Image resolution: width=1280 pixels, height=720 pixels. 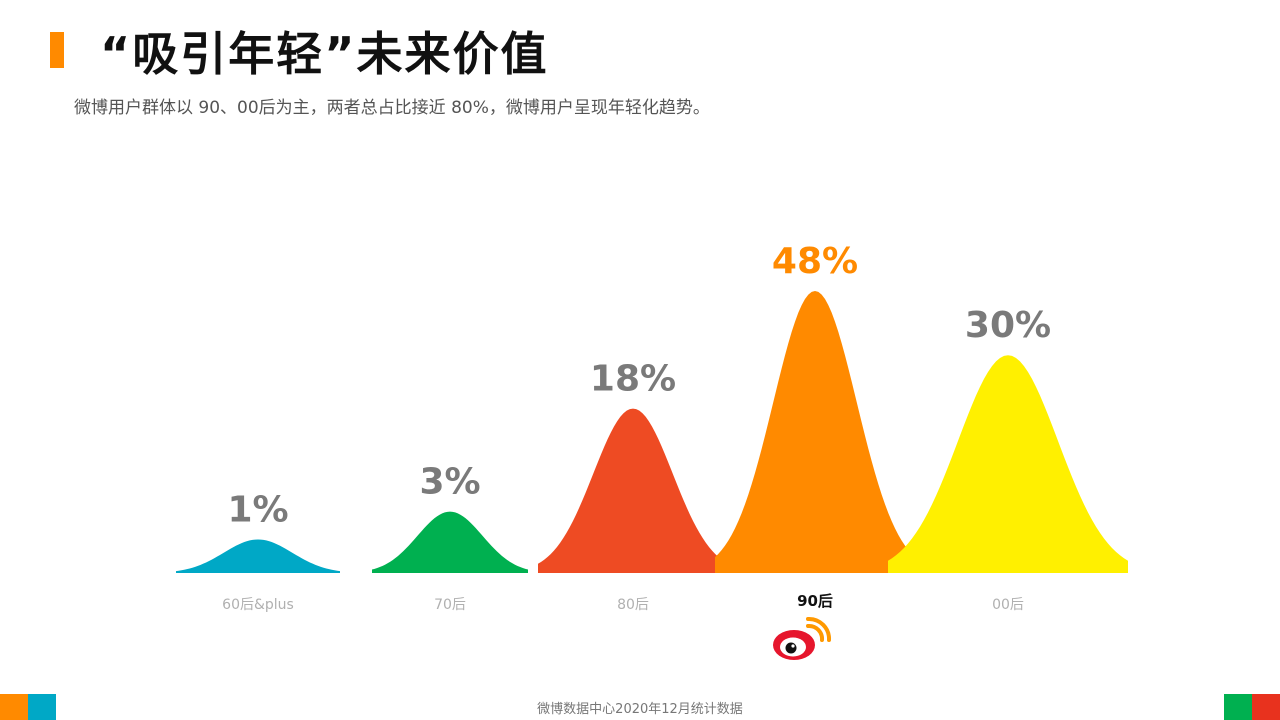 What do you see at coordinates (633, 605) in the screenshot?
I see `category-label-2: 80后` at bounding box center [633, 605].